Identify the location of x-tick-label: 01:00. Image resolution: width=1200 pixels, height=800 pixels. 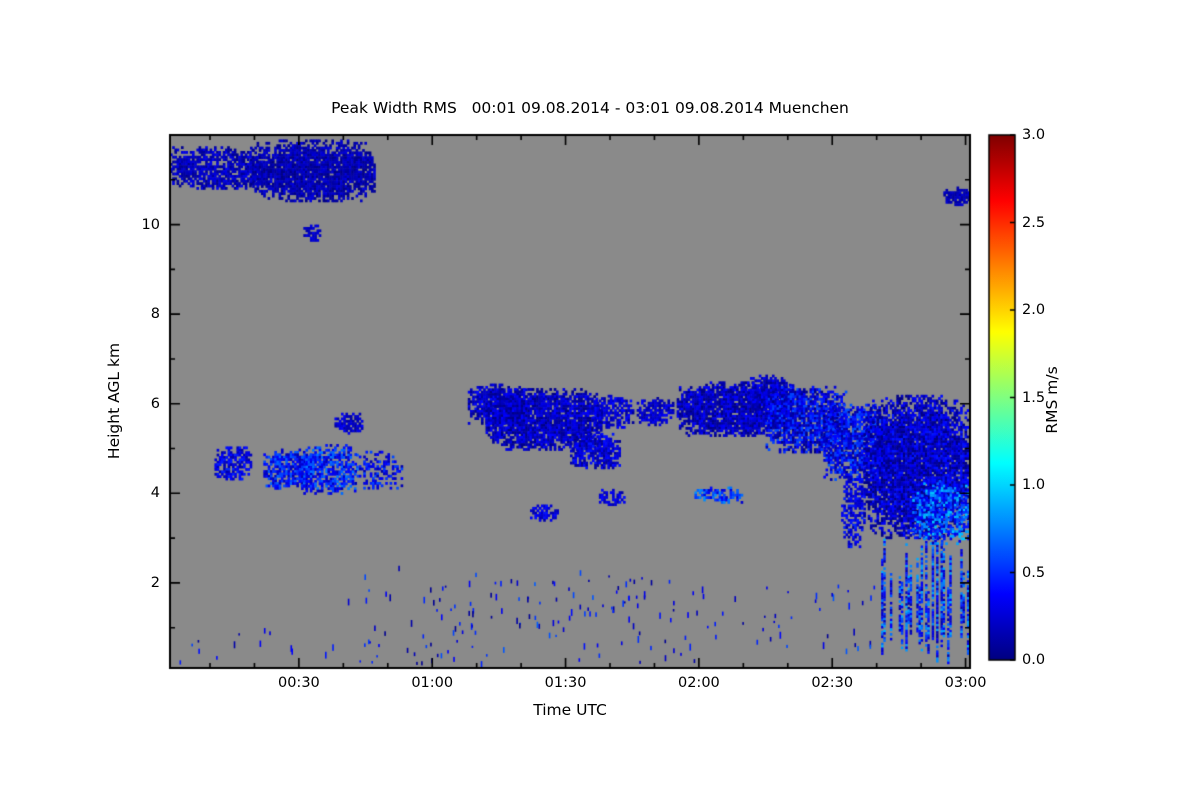
(432, 683).